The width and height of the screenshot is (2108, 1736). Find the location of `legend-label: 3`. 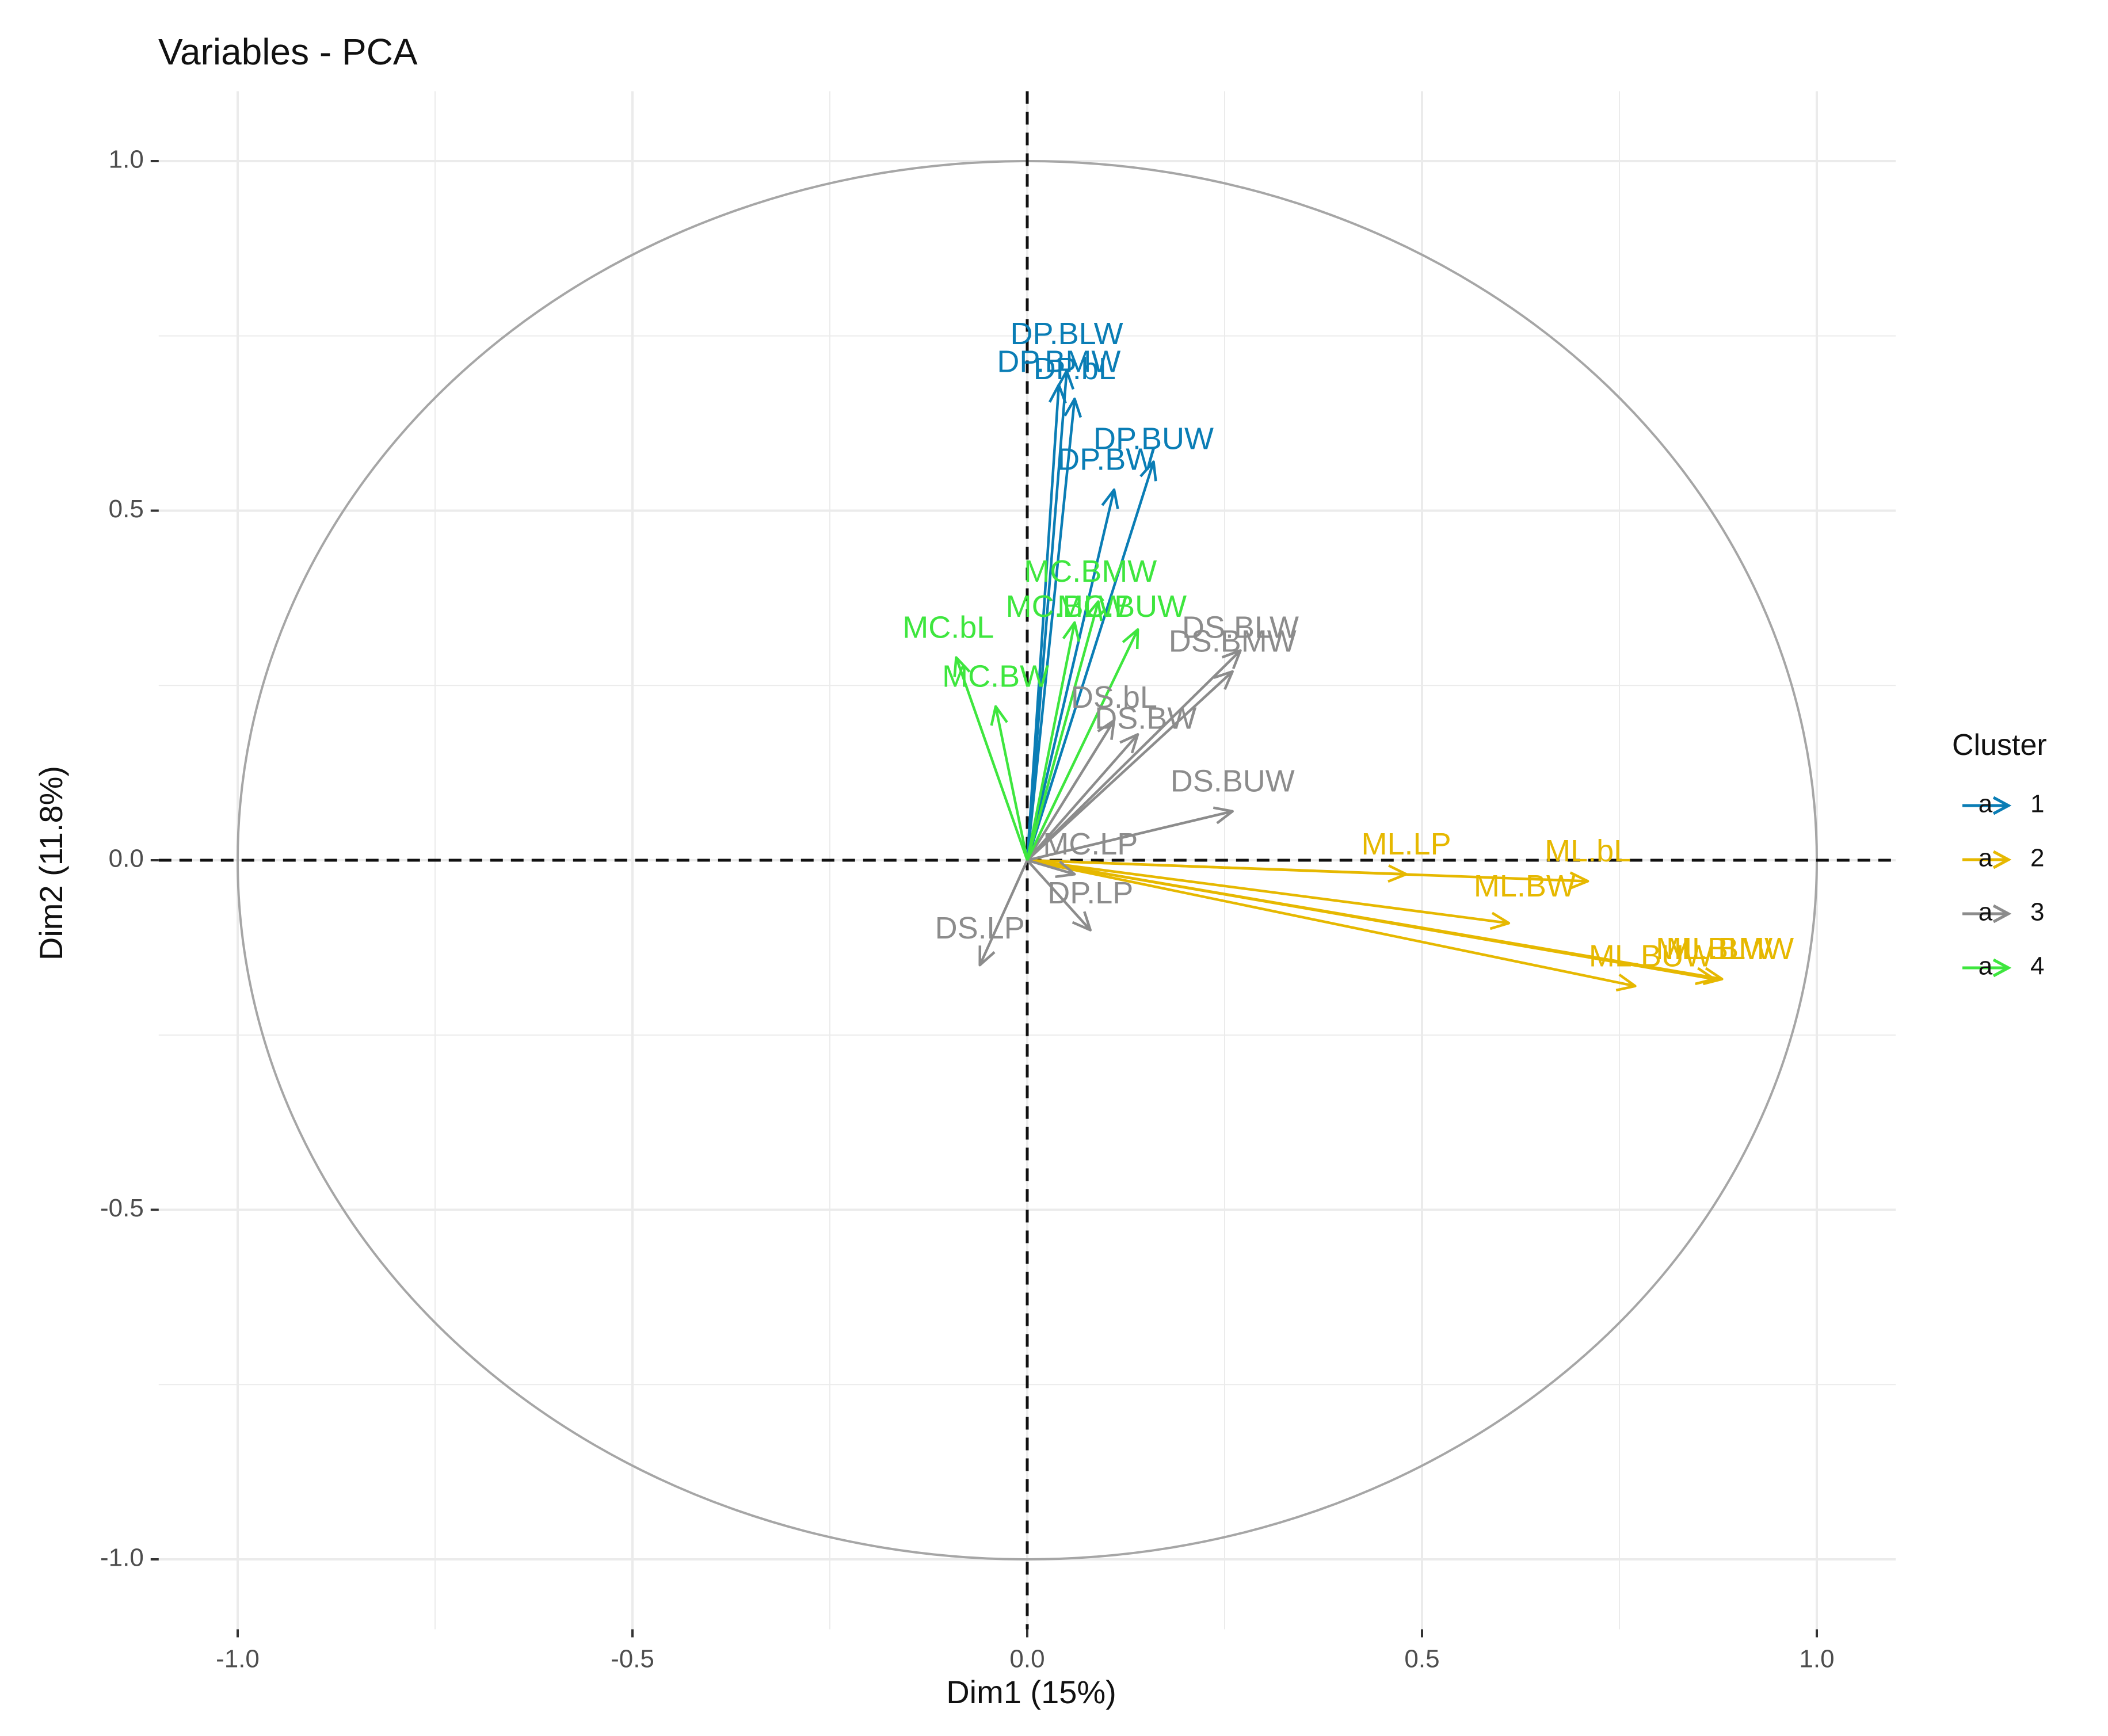

legend-label: 3 is located at coordinates (2037, 912).